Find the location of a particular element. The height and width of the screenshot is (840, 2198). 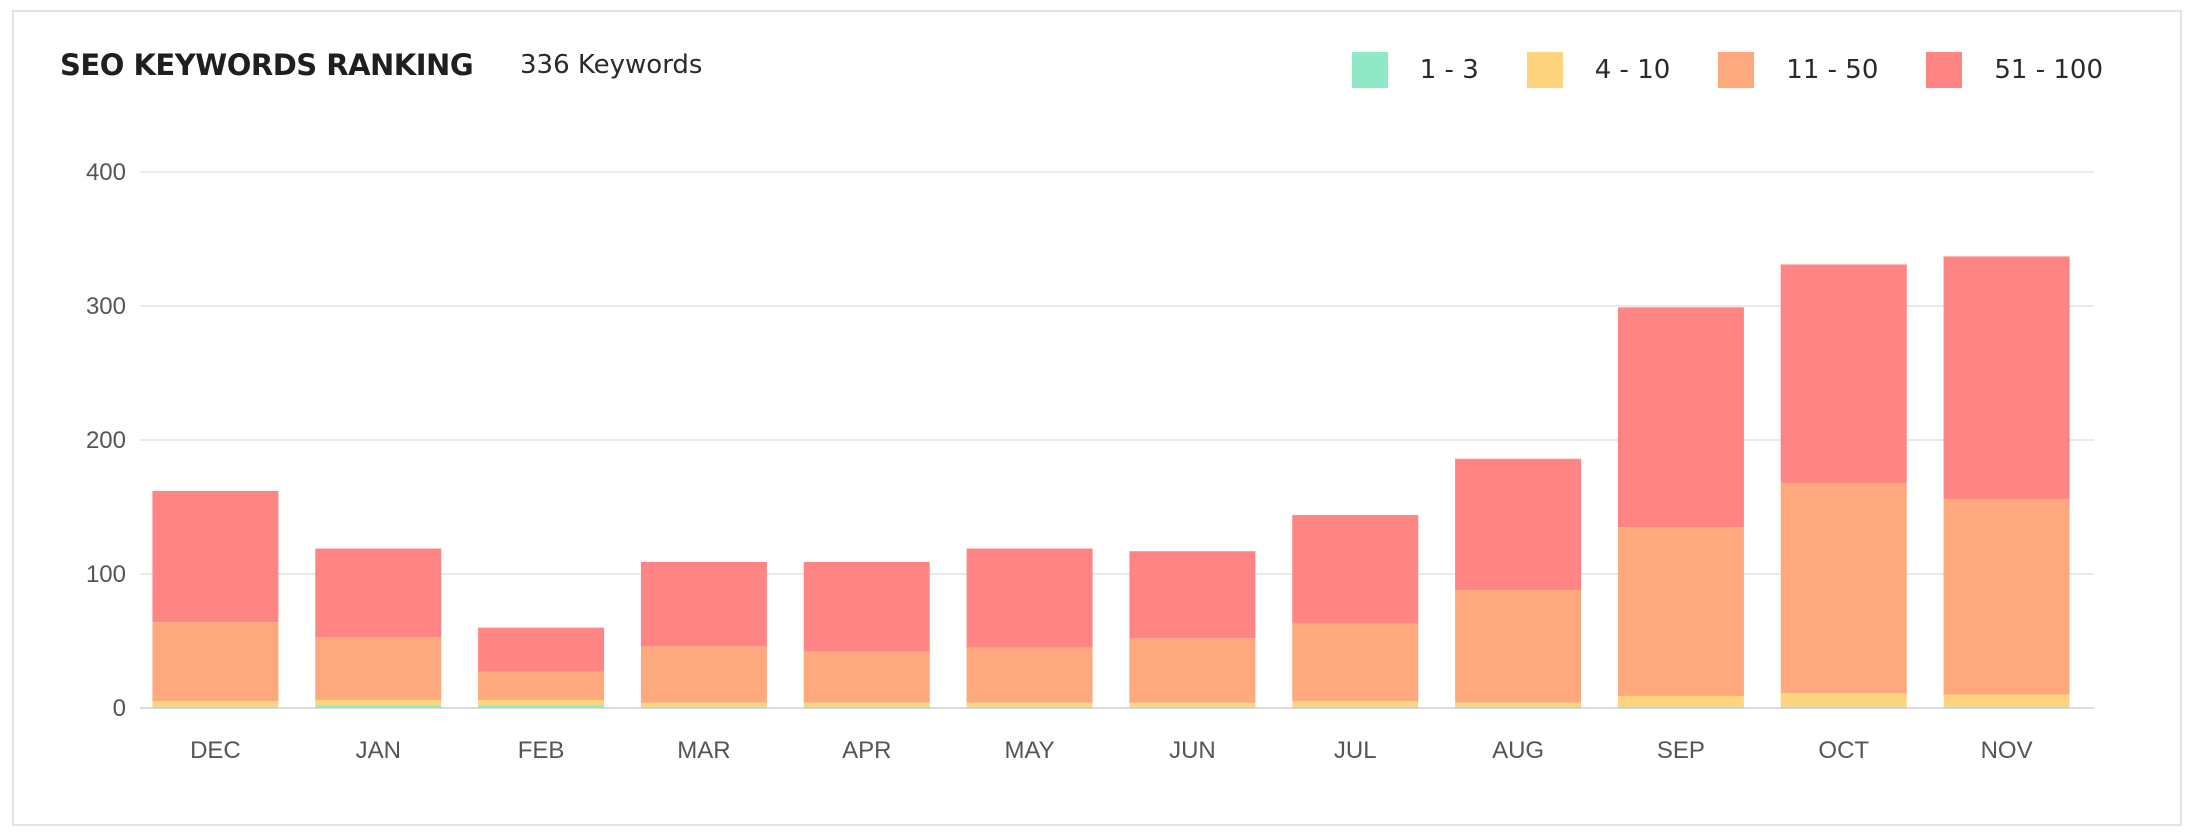

y-tick-label: 0 is located at coordinates (119, 708).